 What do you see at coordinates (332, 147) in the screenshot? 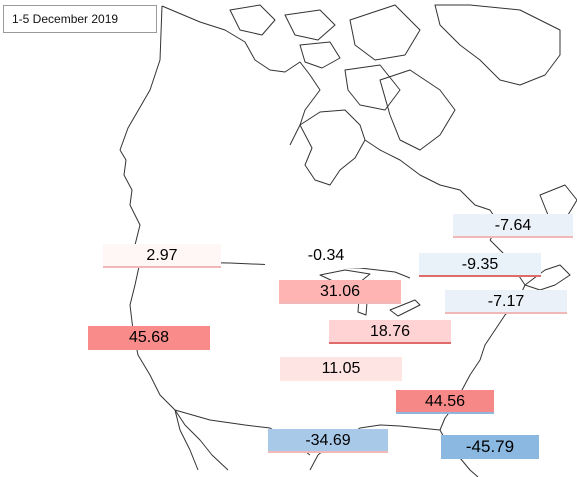
I see `hudson-bay` at bounding box center [332, 147].